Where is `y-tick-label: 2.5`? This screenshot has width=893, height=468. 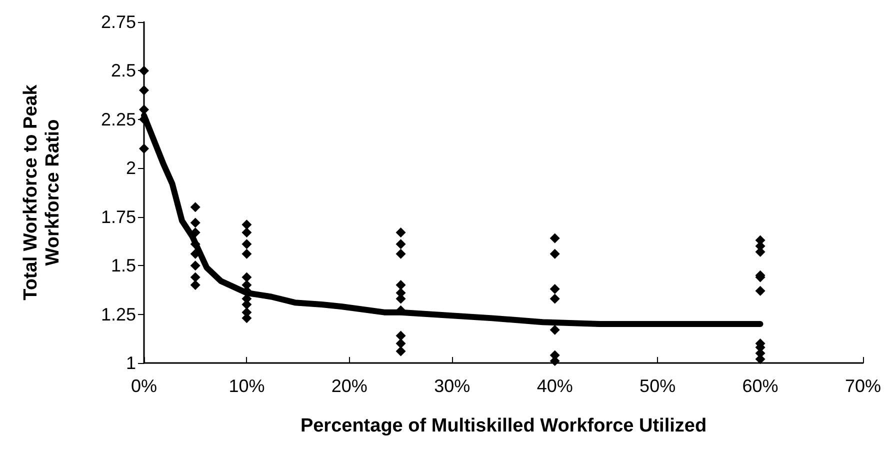 y-tick-label: 2.5 is located at coordinates (123, 70).